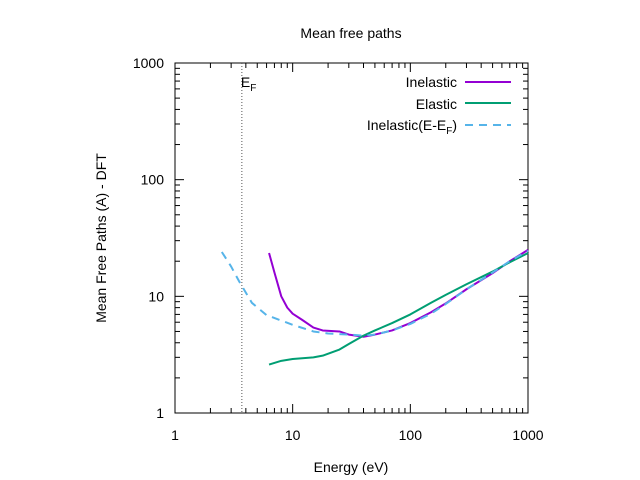  Describe the element at coordinates (248, 238) in the screenshot. I see `fermi-line-group: EF` at that location.